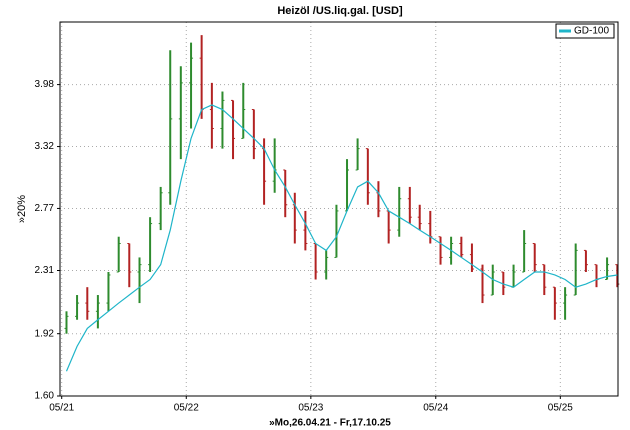  What do you see at coordinates (310, 408) in the screenshot?
I see `x-tick-label: 05/23` at bounding box center [310, 408].